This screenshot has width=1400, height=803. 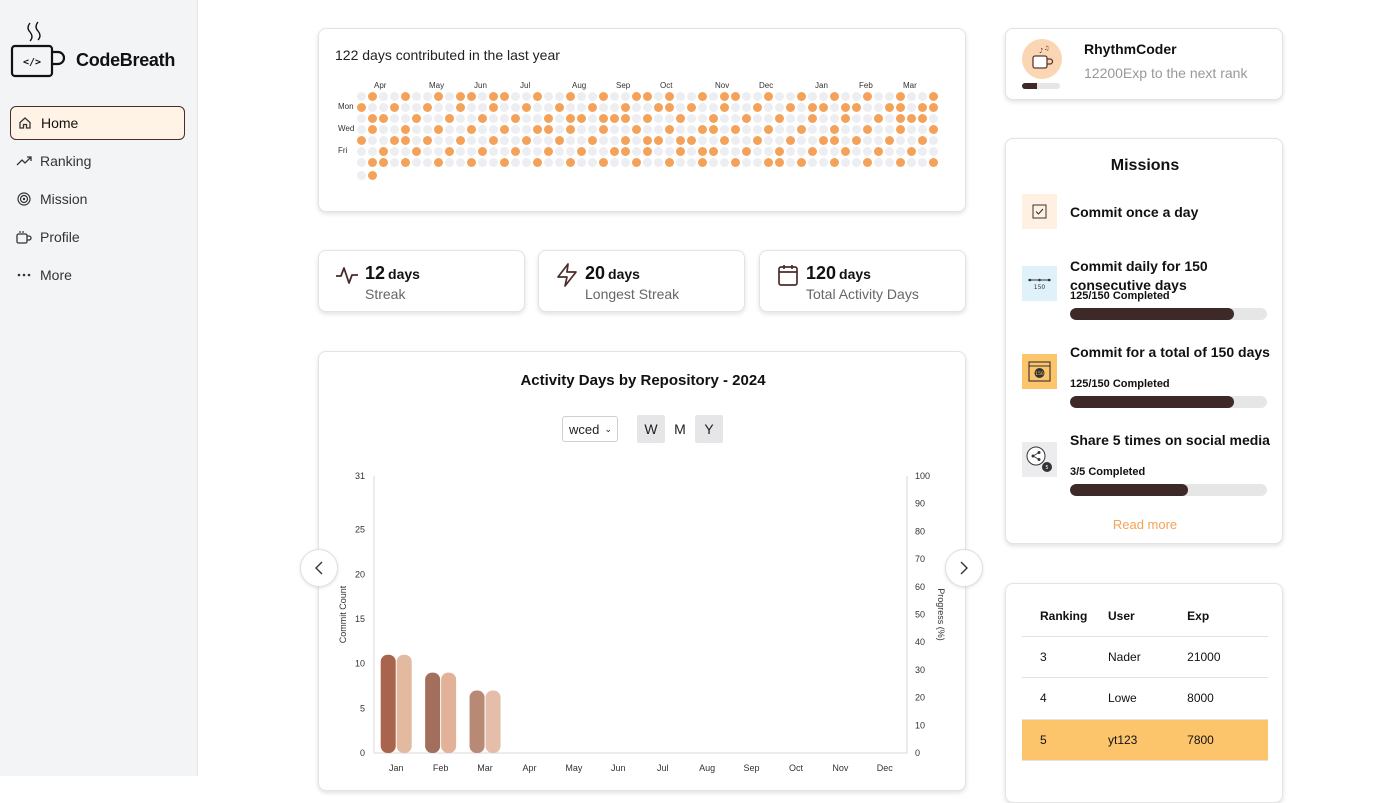 I want to click on mission-progress-bar, so click(x=1168, y=314).